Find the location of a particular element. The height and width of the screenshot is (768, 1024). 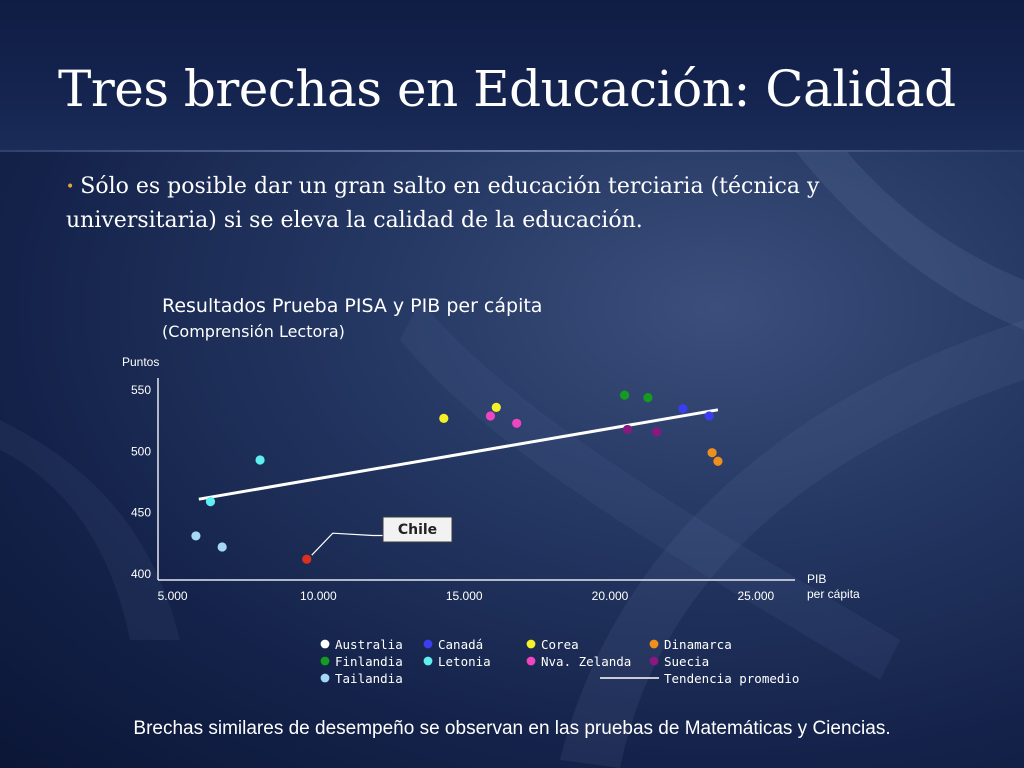

data-point-chile is located at coordinates (307, 559).